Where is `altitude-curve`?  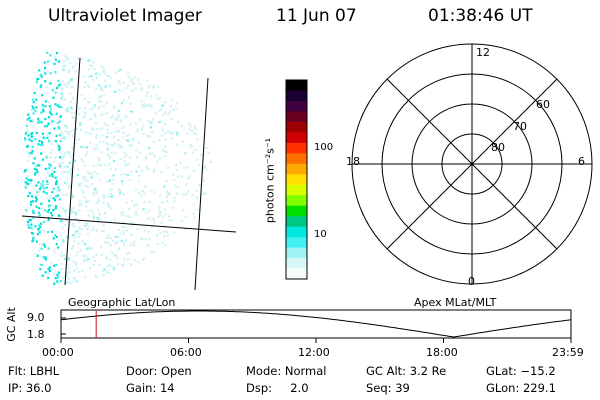
altitude-curve is located at coordinates (316, 324).